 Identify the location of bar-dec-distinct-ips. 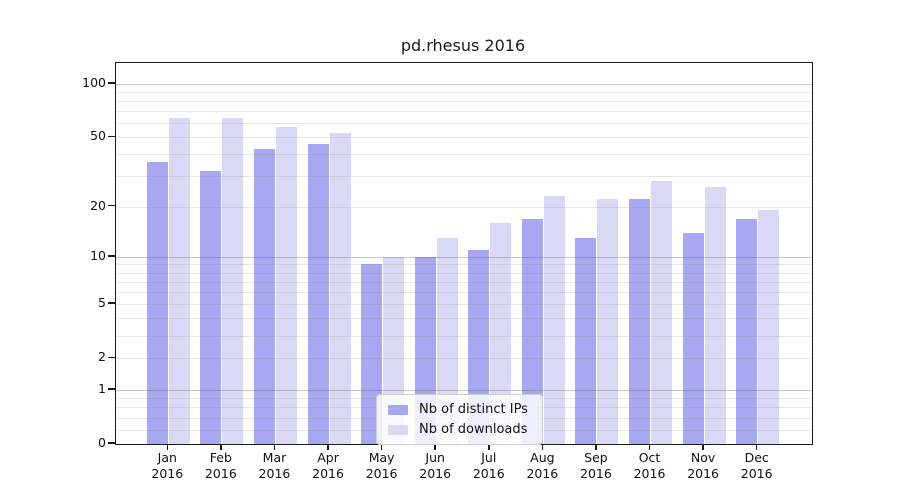
(747, 331).